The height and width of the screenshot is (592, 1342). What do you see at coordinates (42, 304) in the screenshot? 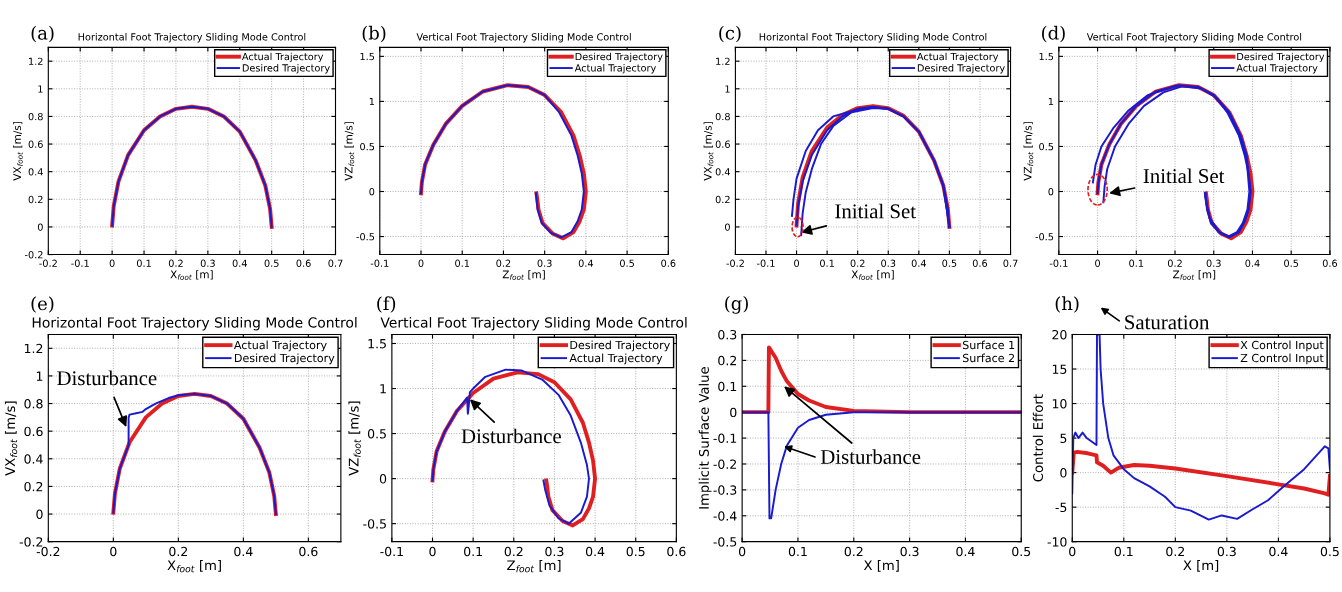
I see `text: (e)` at bounding box center [42, 304].